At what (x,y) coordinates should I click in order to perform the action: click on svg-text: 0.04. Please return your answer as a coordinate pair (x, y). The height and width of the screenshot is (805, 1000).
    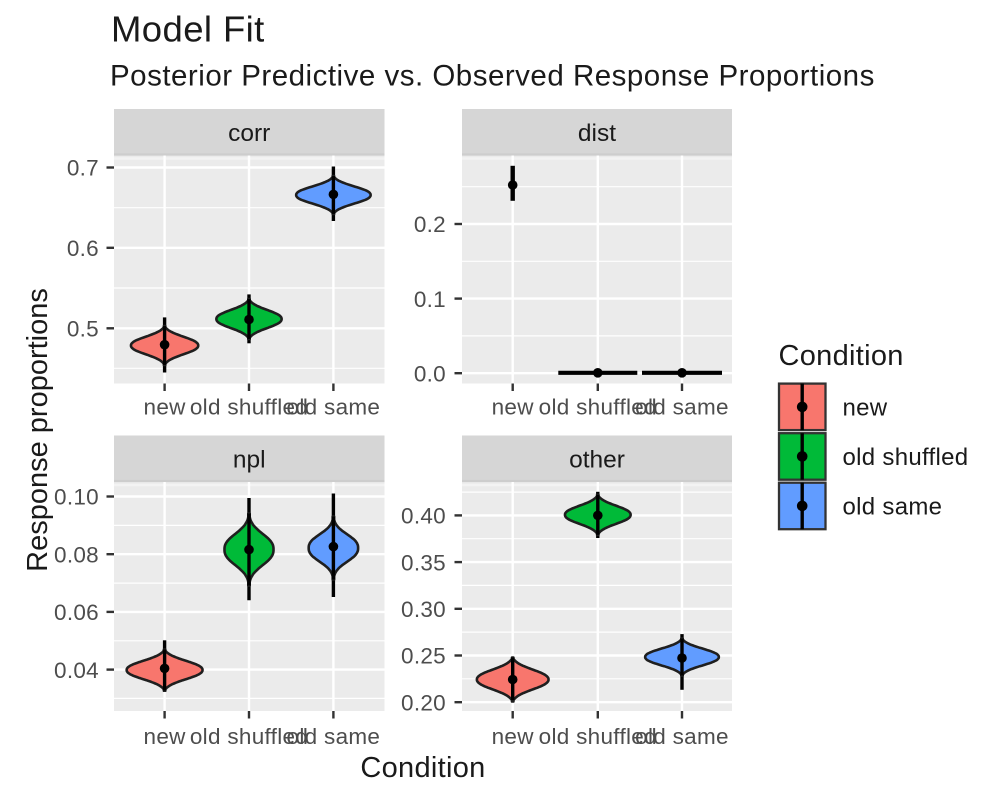
    Looking at the image, I should click on (76, 670).